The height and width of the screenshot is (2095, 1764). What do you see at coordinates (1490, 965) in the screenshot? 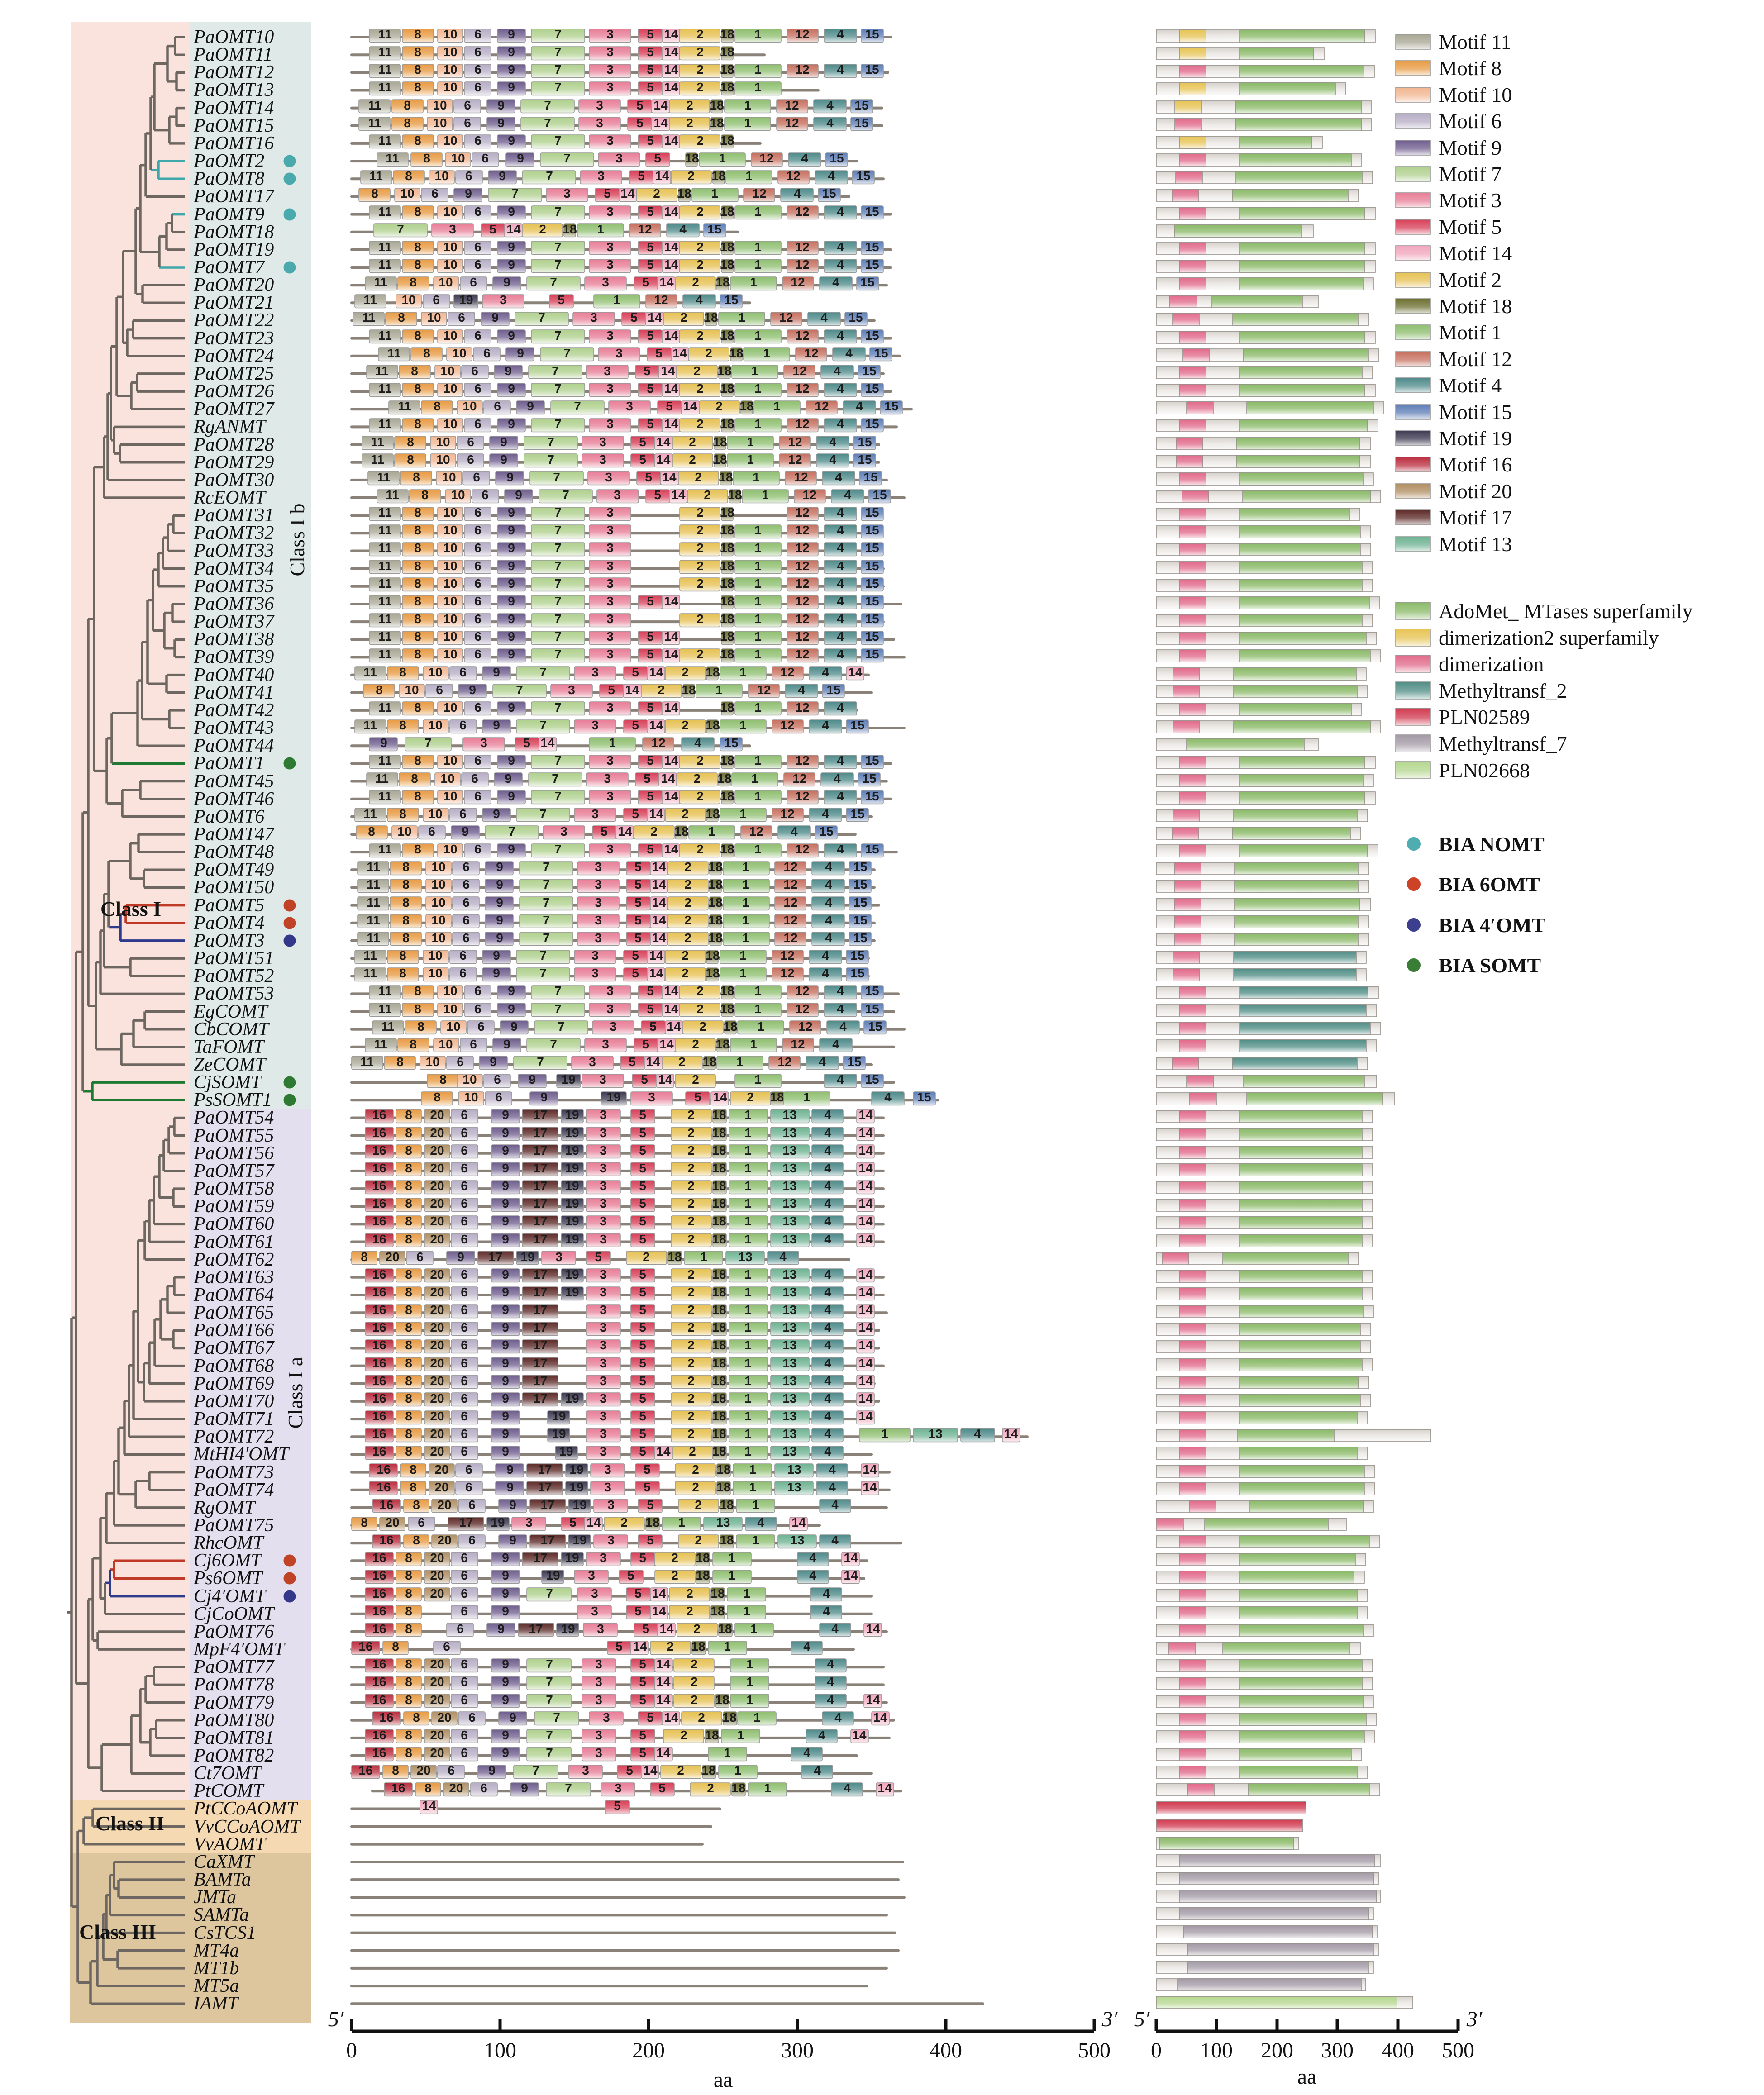
I see `svg-text: BIA SOMT` at bounding box center [1490, 965].